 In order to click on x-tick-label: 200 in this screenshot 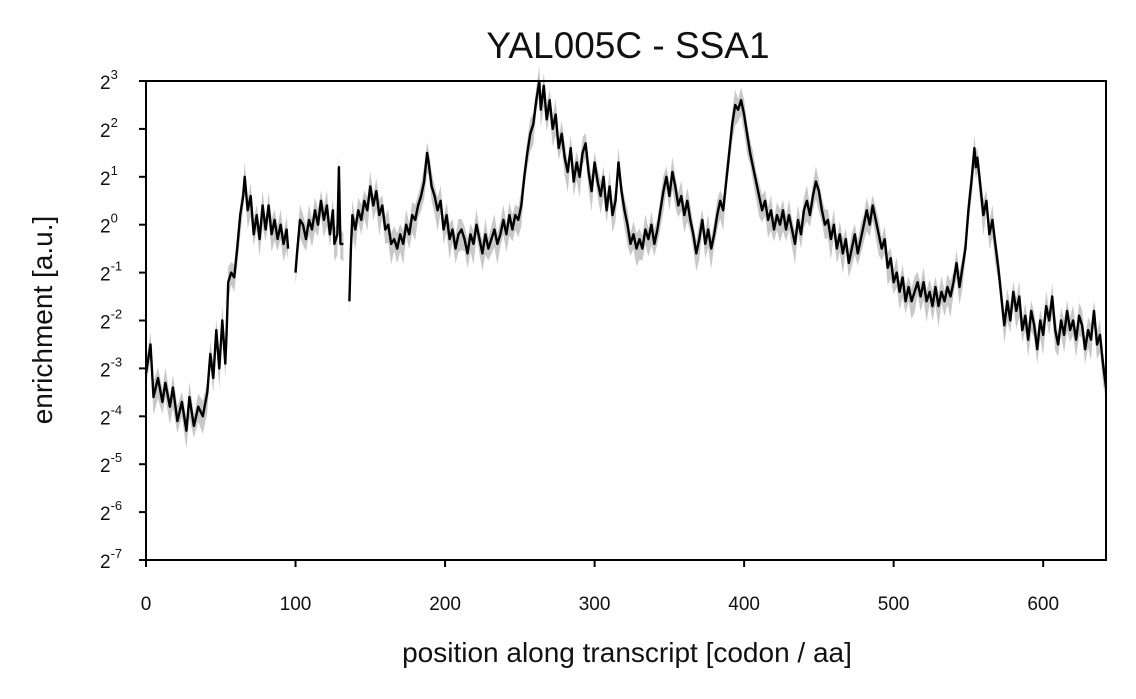, I will do `click(445, 604)`.